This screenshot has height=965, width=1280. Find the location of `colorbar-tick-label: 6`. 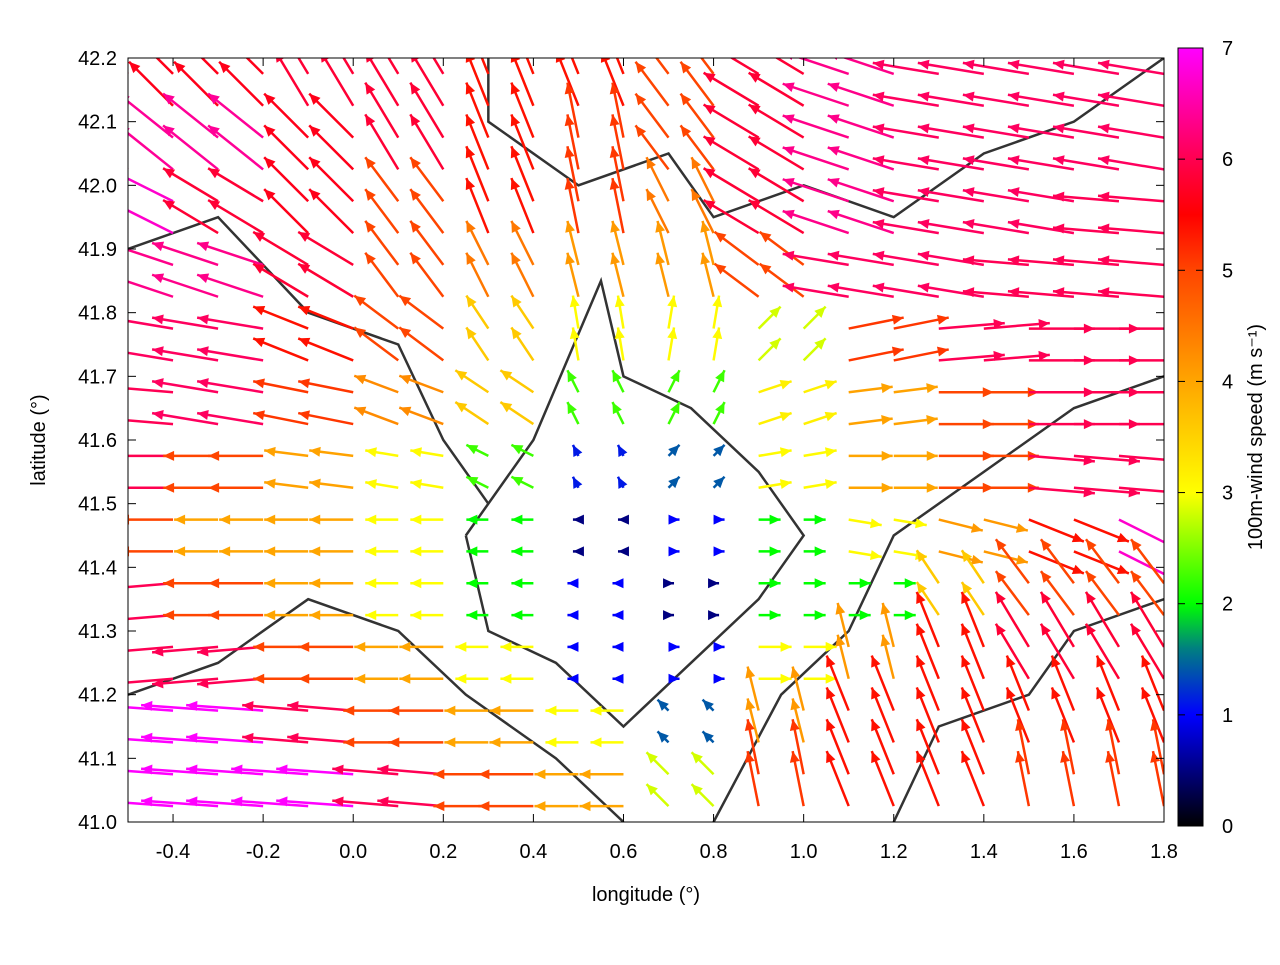

colorbar-tick-label: 6 is located at coordinates (1227, 160).